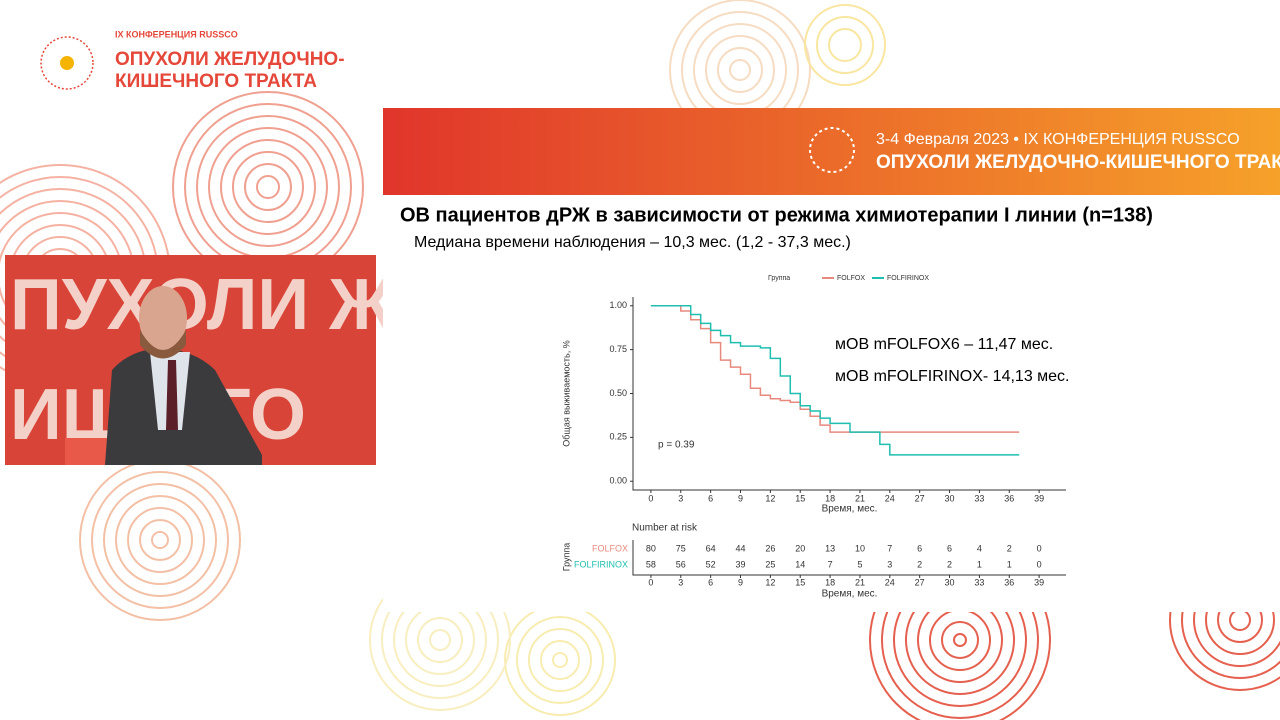  Describe the element at coordinates (710, 582) in the screenshot. I see `risk-x-tick-label: 6` at that location.